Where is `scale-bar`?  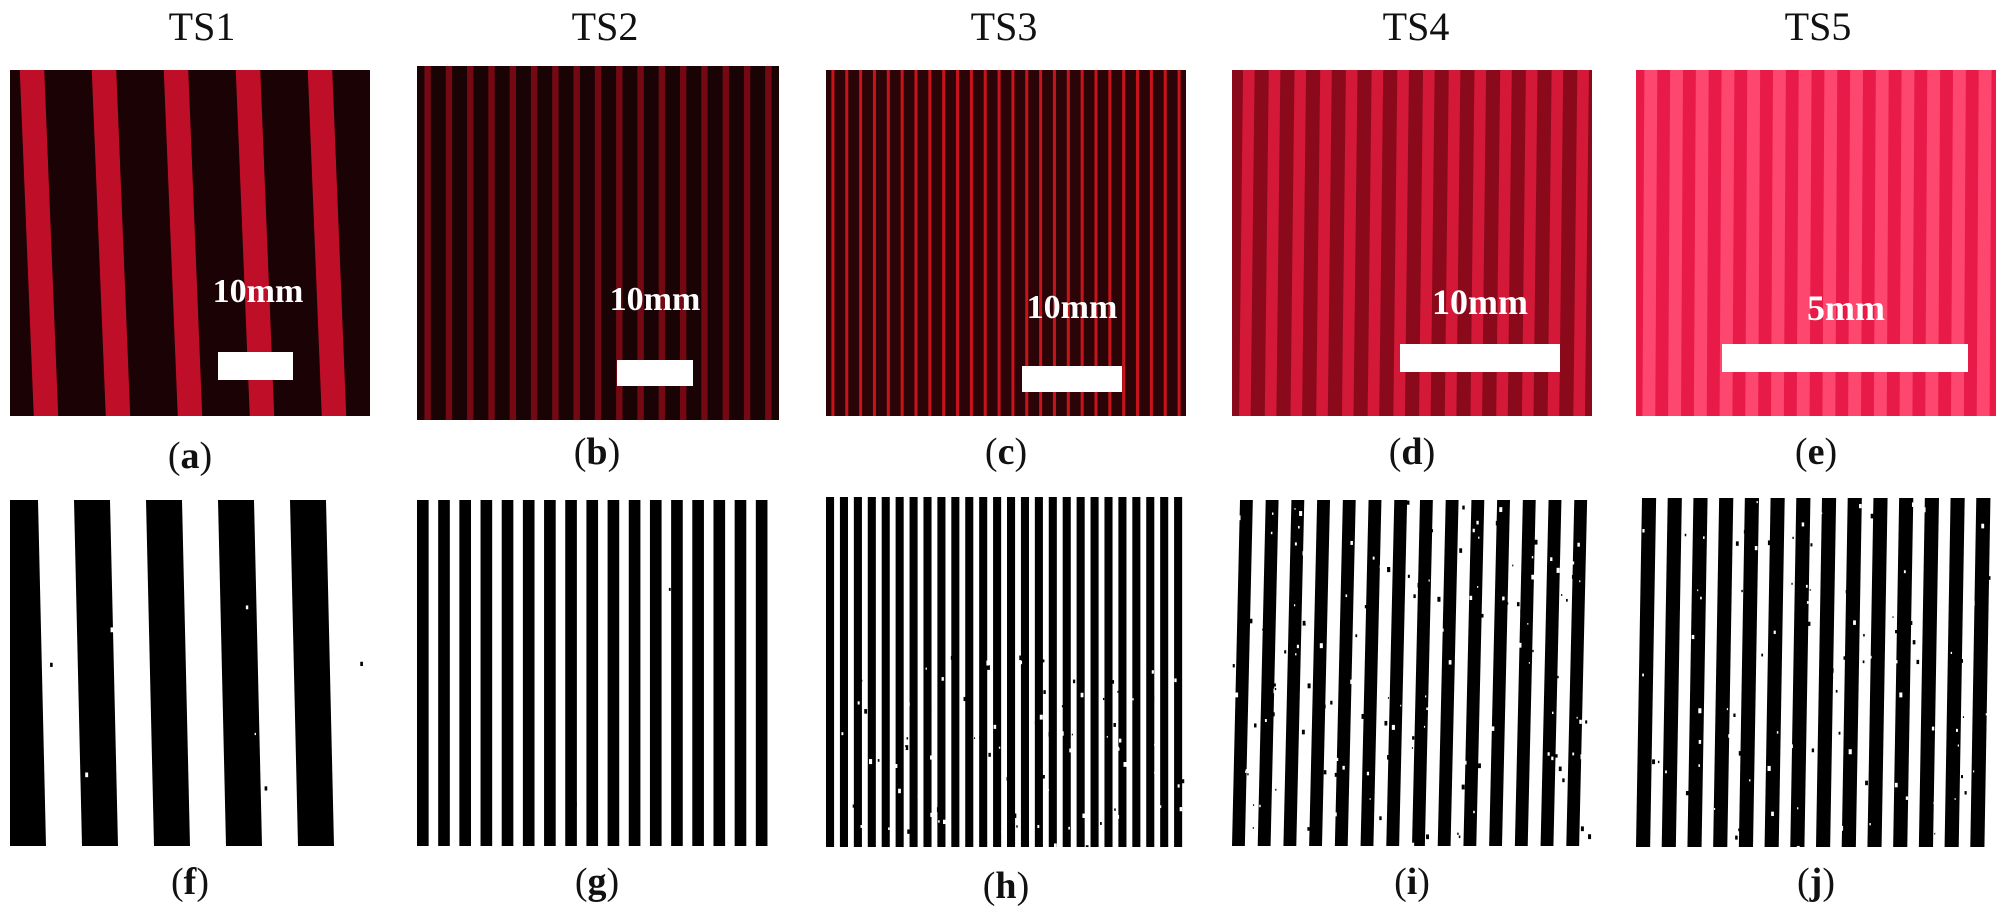 scale-bar is located at coordinates (255, 366).